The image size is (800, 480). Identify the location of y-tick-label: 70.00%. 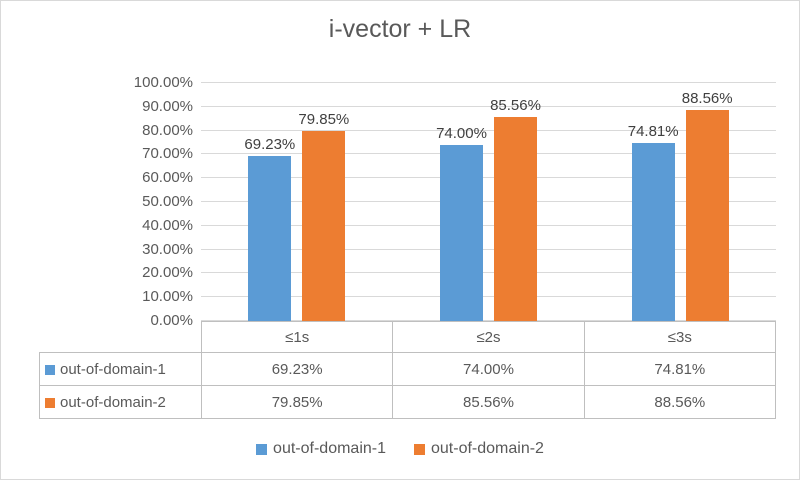
(167, 154).